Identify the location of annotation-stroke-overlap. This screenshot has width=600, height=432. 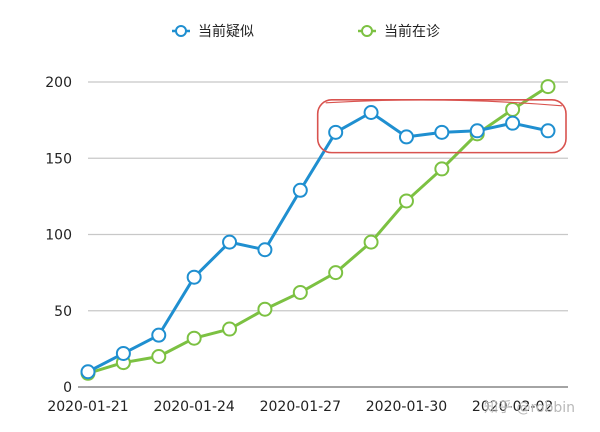
(444, 103).